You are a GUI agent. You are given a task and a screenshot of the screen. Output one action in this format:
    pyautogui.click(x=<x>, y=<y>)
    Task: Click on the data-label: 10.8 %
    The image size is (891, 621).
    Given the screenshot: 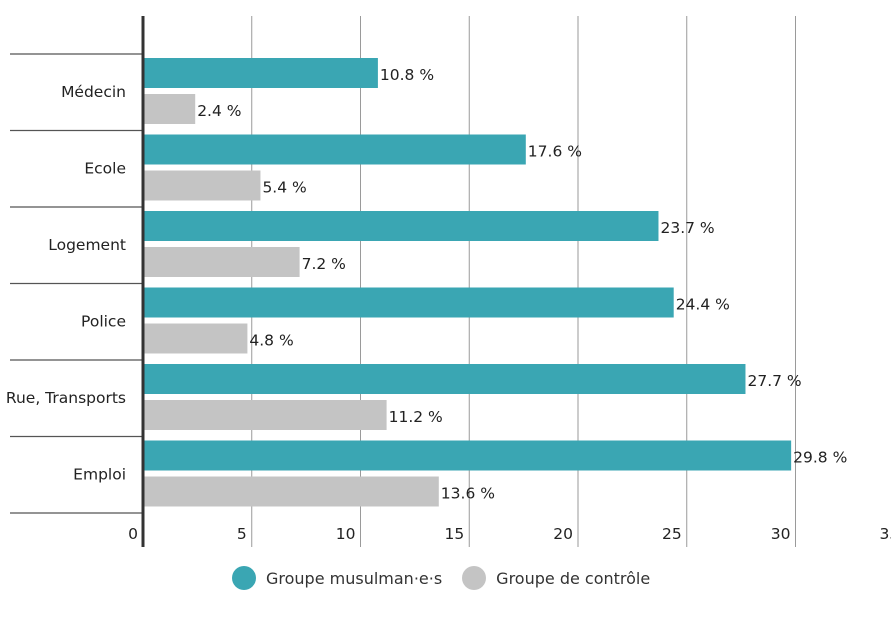 What is the action you would take?
    pyautogui.click(x=407, y=75)
    